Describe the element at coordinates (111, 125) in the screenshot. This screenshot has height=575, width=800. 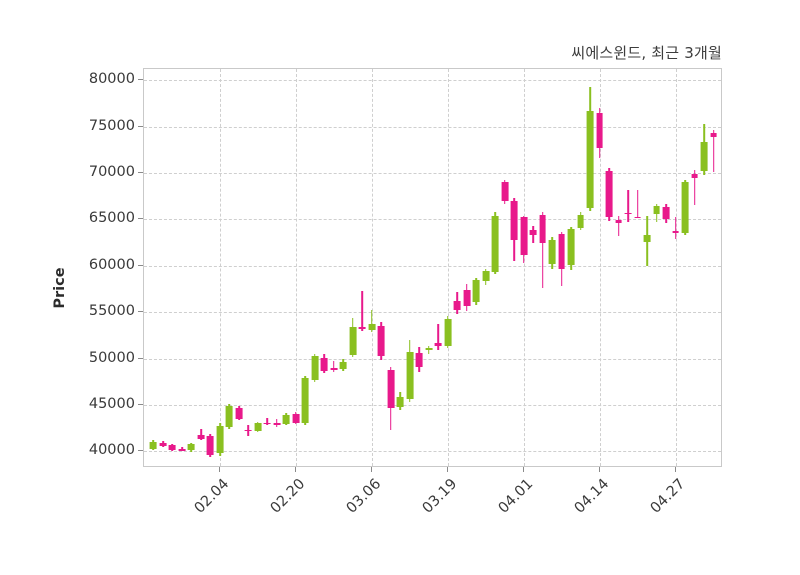
I see `y-axis-tick-label: 75000` at that location.